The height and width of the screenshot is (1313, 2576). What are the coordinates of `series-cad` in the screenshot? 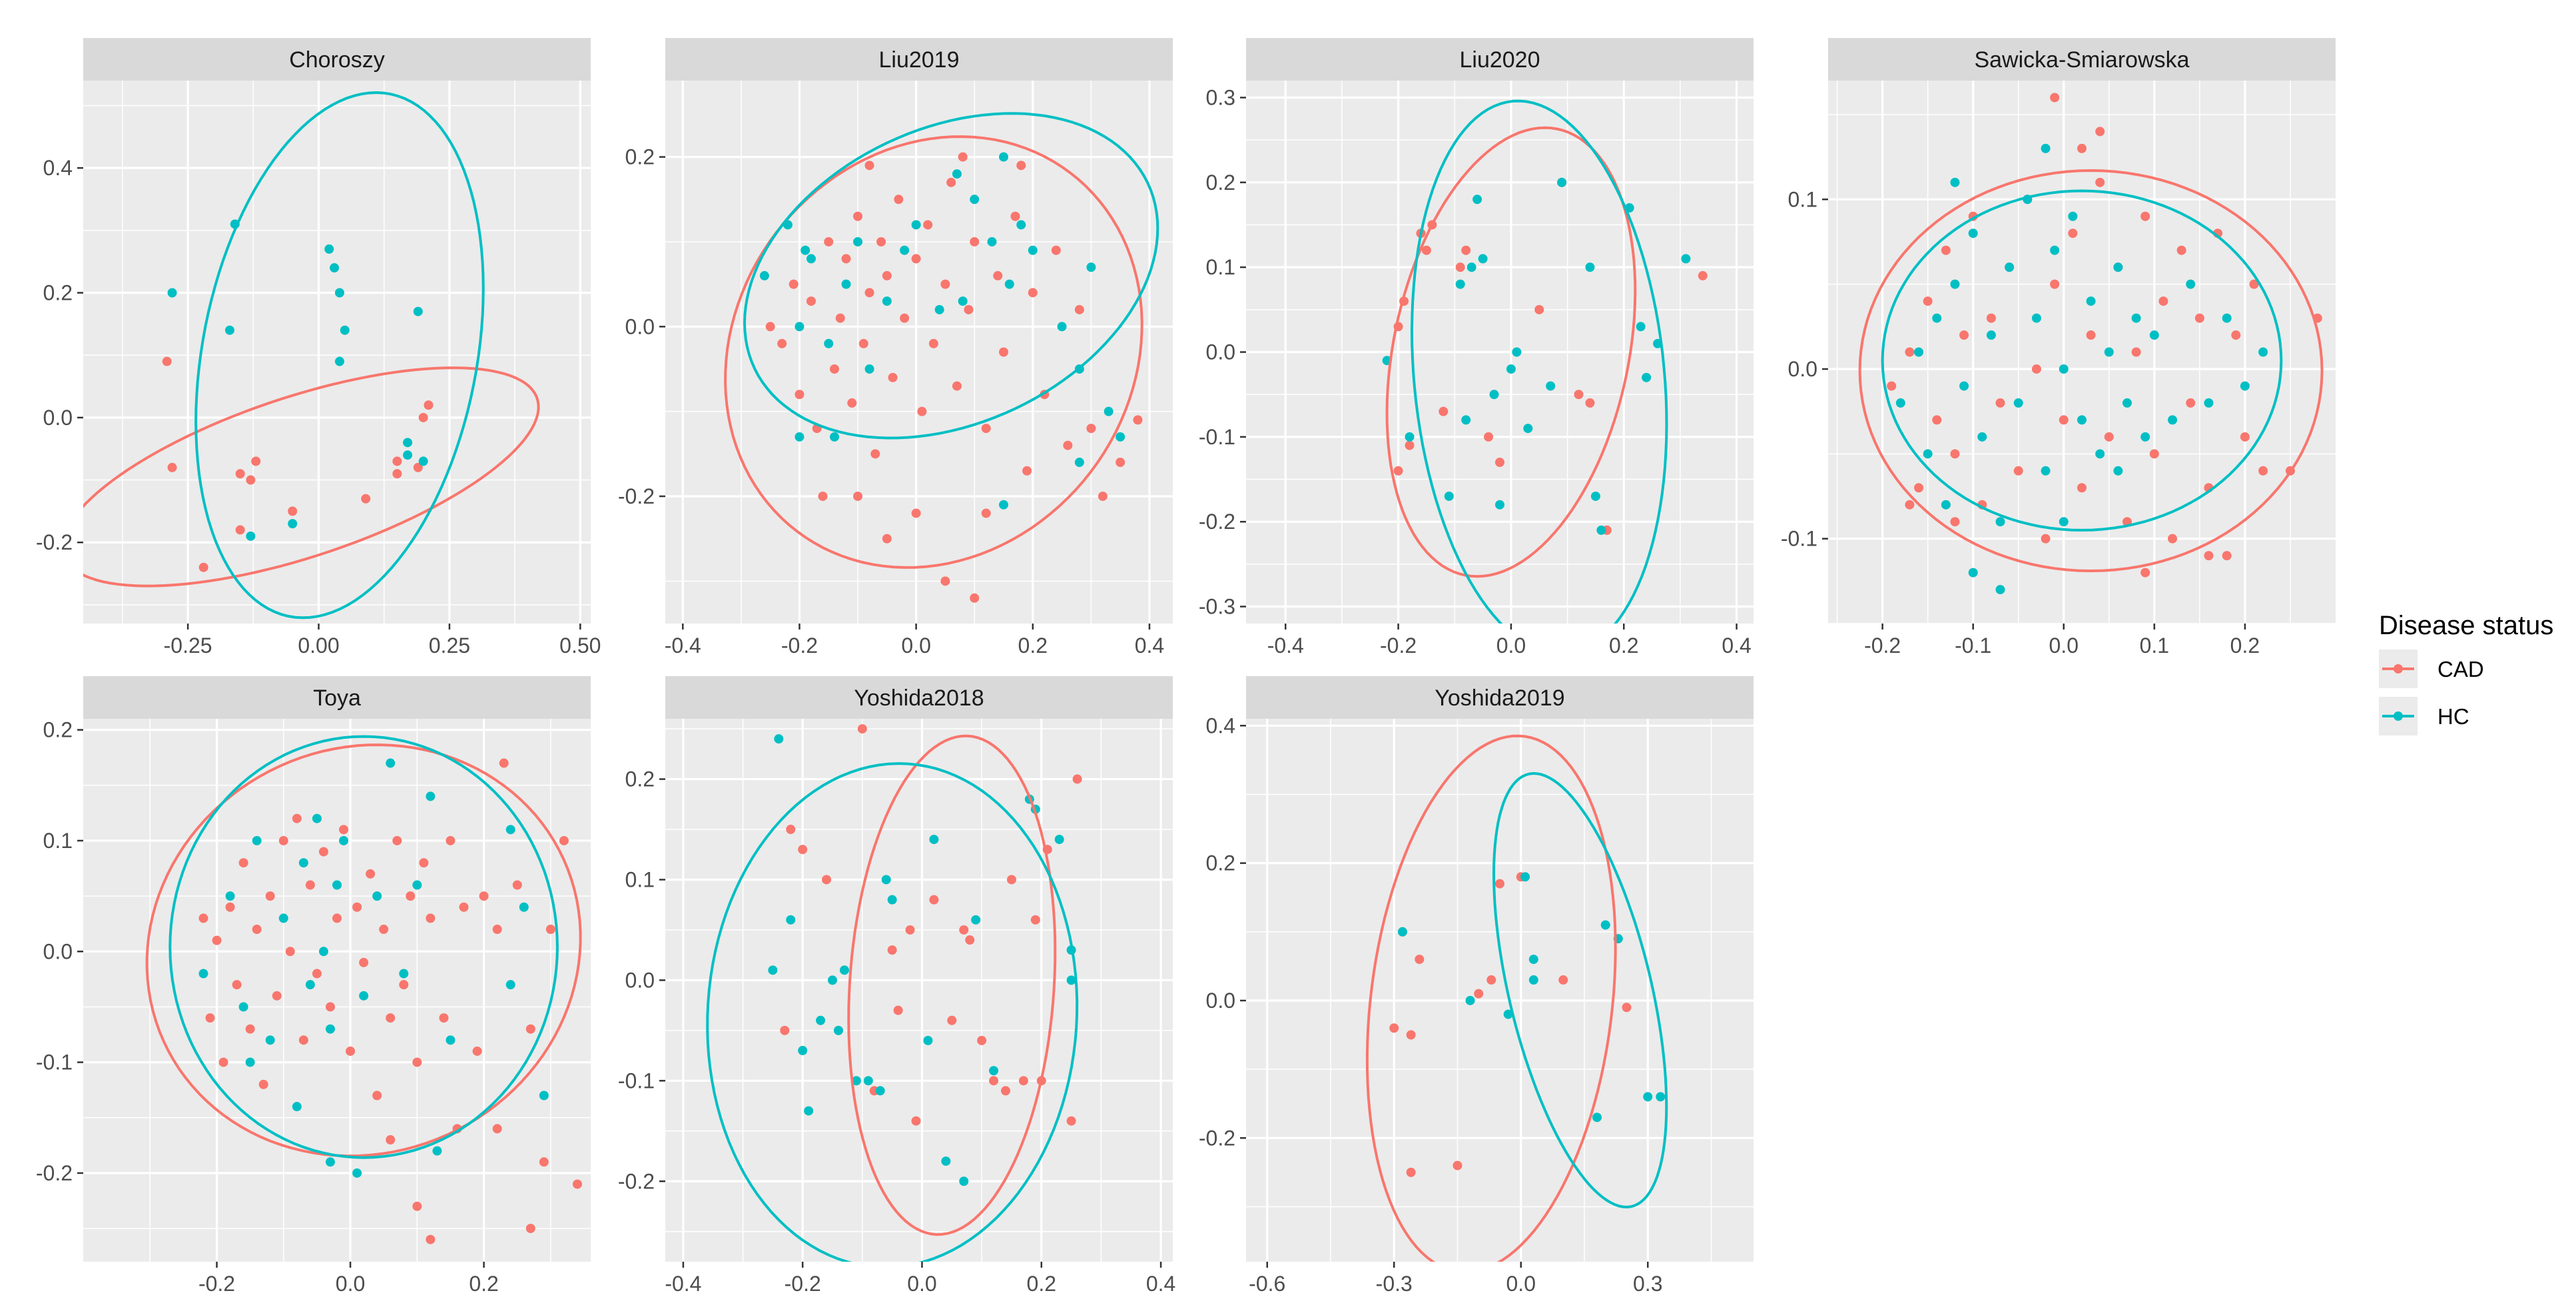 It's located at (931, 925).